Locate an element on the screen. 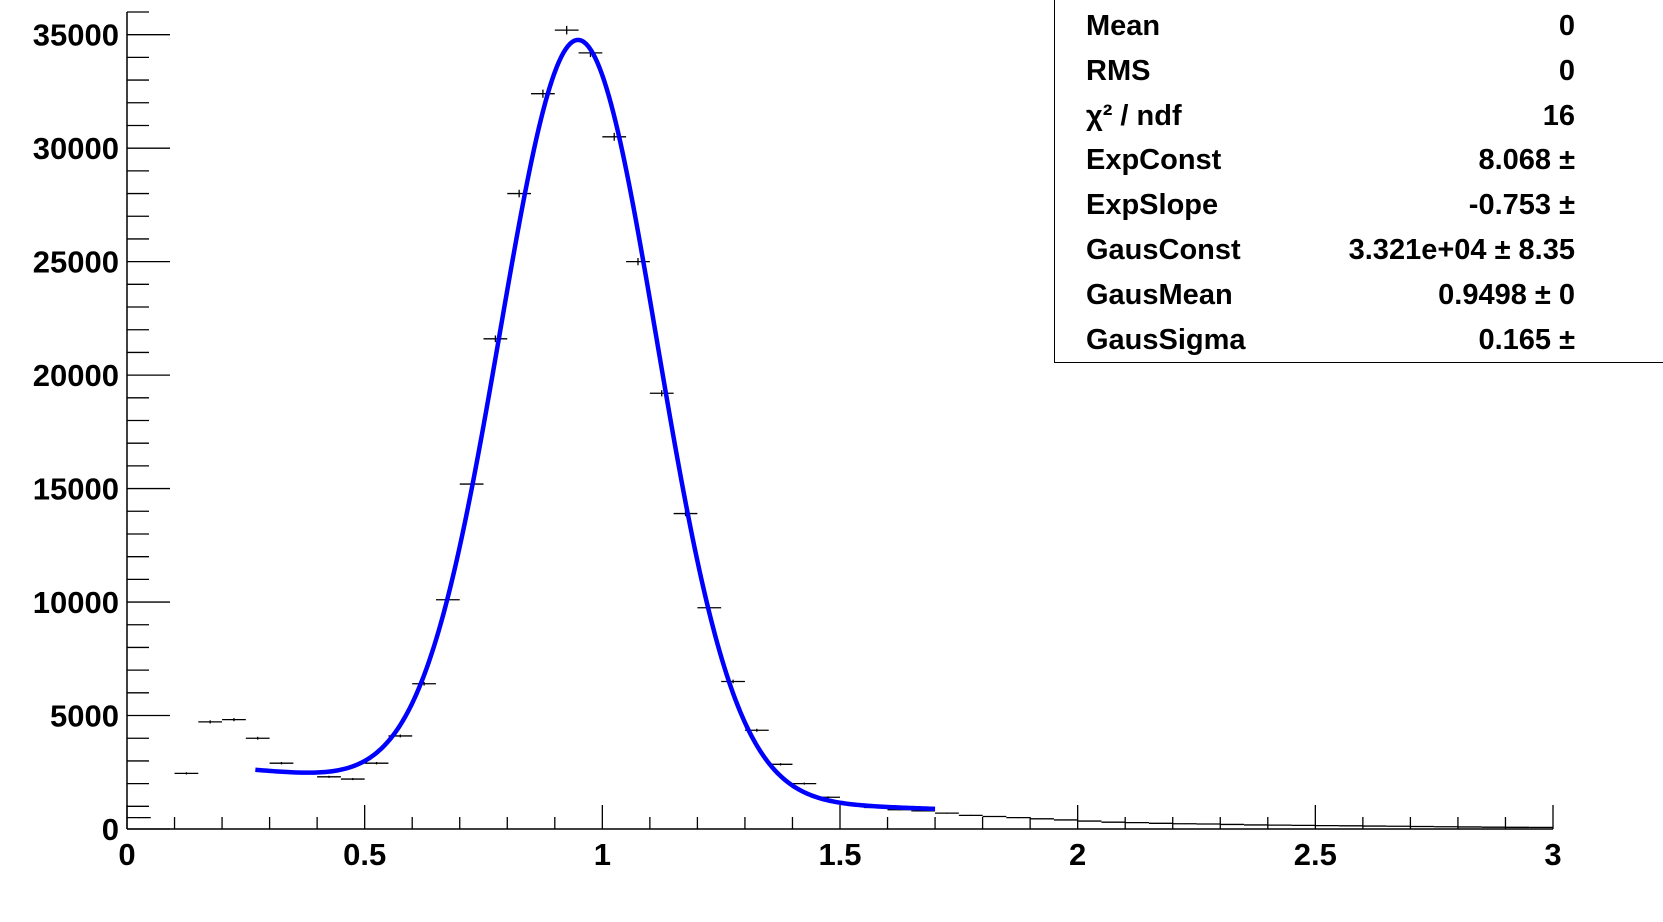 The height and width of the screenshot is (922, 1663). x-tick-label: 1 is located at coordinates (602, 854).